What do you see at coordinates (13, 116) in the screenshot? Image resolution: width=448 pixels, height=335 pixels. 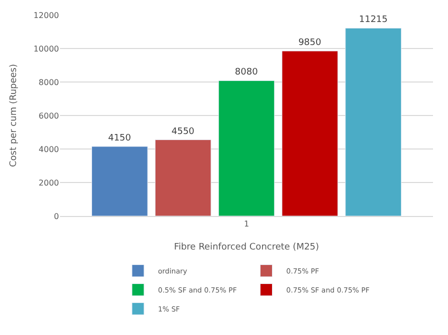 I see `y-axis-title: Cost per cum (Rupees)` at bounding box center [13, 116].